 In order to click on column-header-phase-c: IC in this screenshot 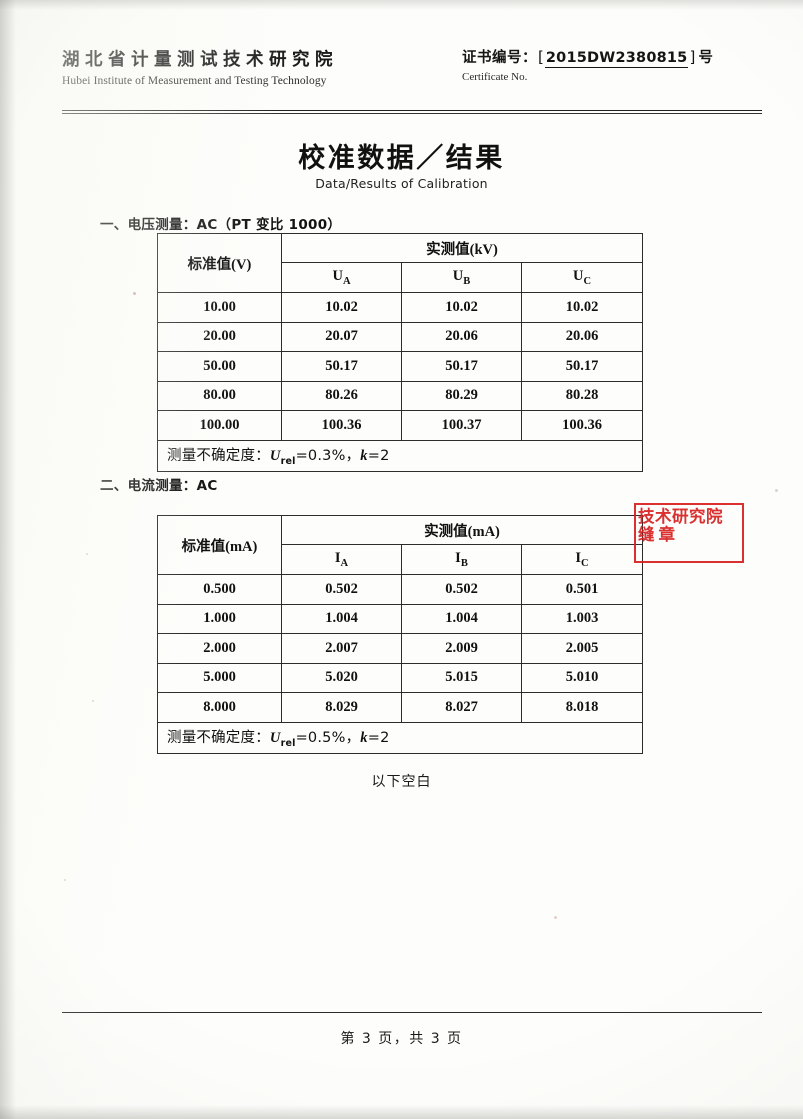, I will do `click(582, 559)`.